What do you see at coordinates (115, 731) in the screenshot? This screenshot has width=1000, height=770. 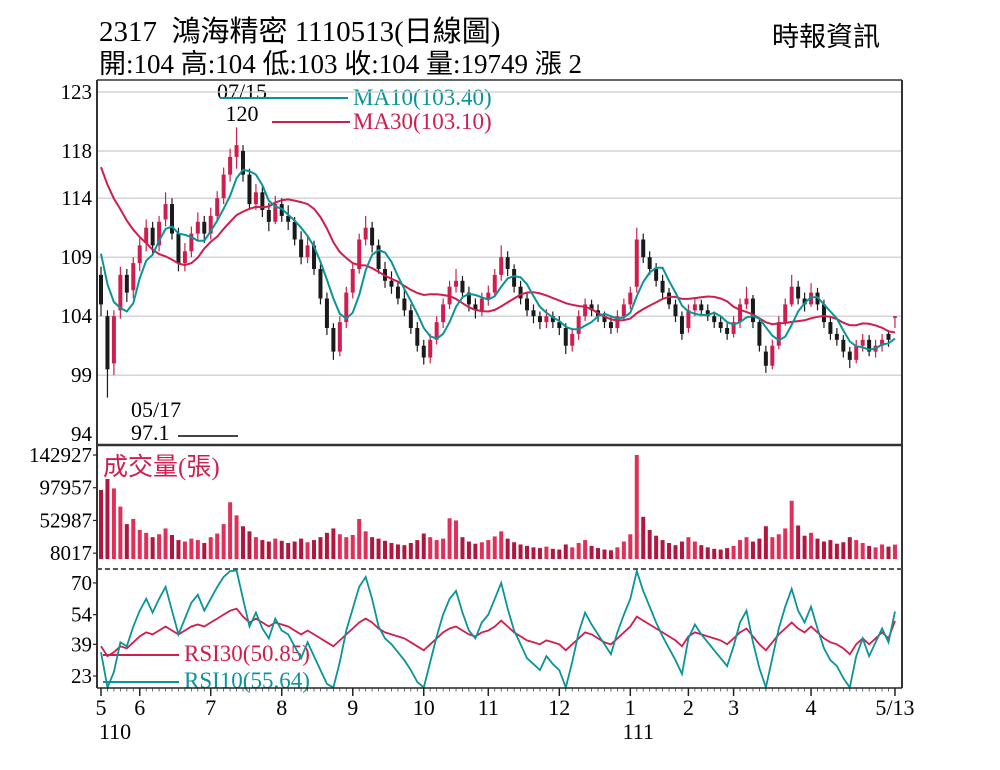 I see `axis-label: 110` at bounding box center [115, 731].